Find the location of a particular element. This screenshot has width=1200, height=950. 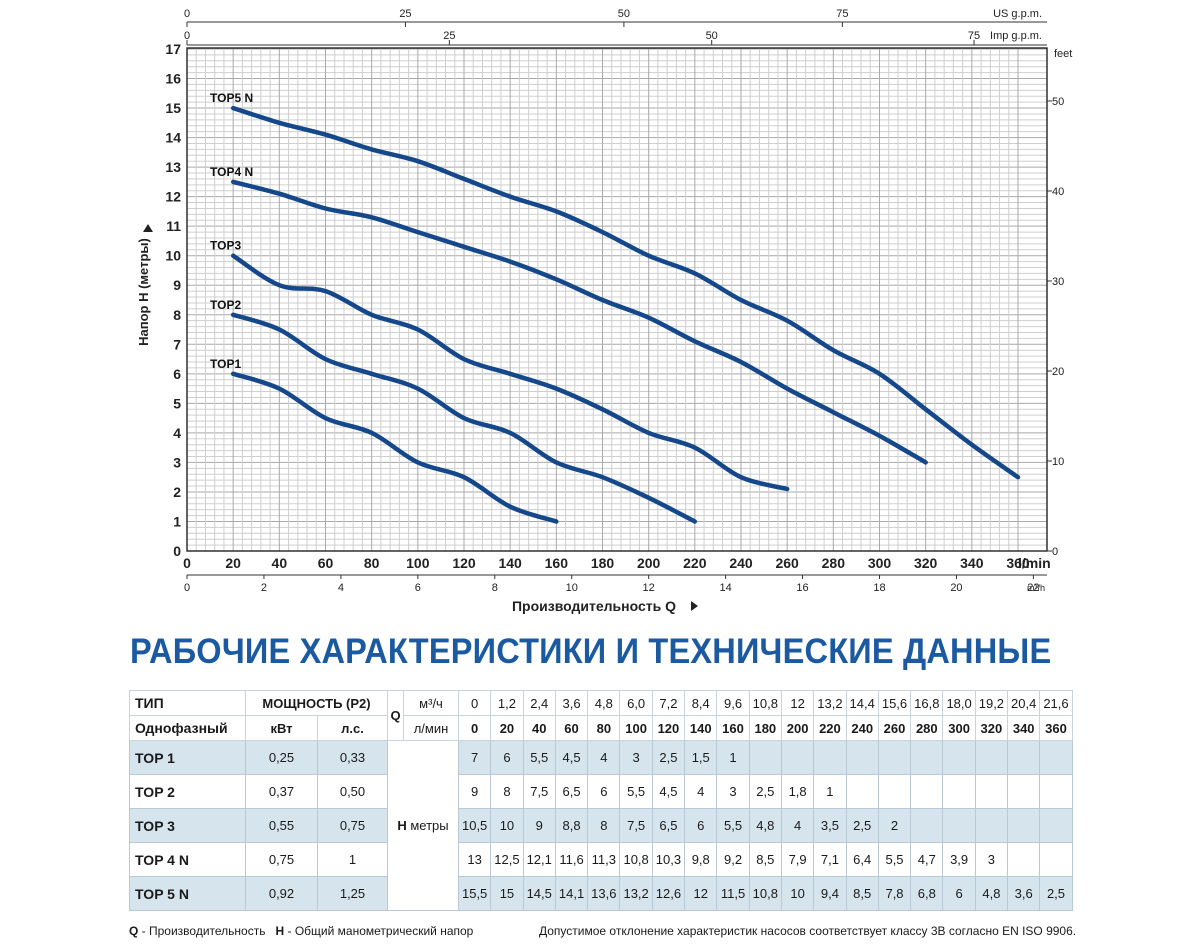

y-tick-label: 15 is located at coordinates (173, 108).